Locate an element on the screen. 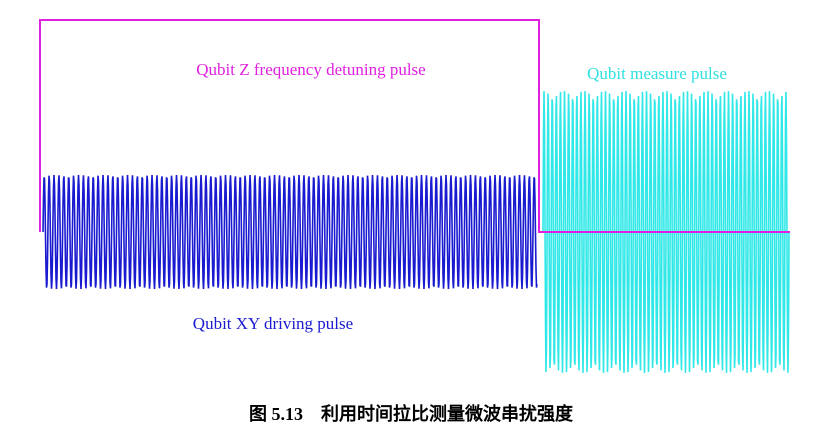  z-pulse-label: Qubit Z frequency detuning pulse is located at coordinates (310, 69).